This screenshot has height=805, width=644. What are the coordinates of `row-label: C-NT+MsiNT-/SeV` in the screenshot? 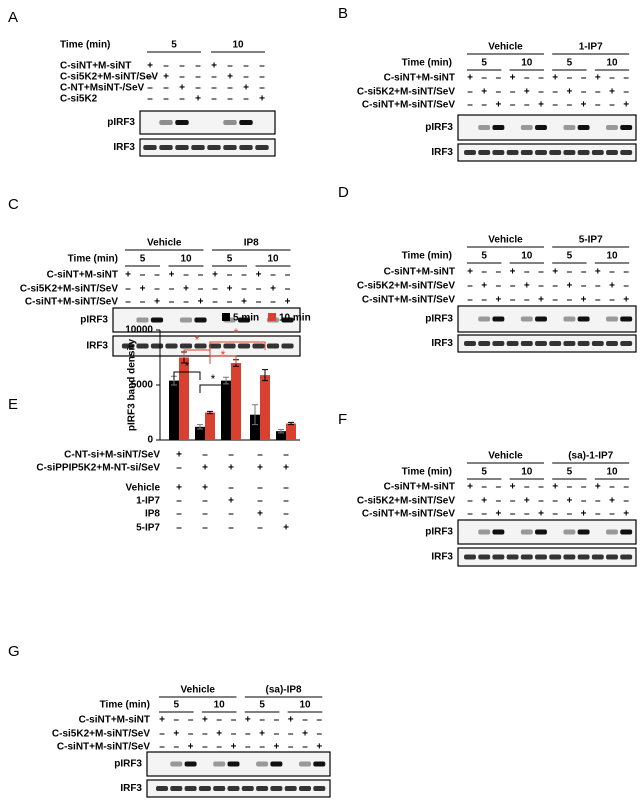 It's located at (102, 88).